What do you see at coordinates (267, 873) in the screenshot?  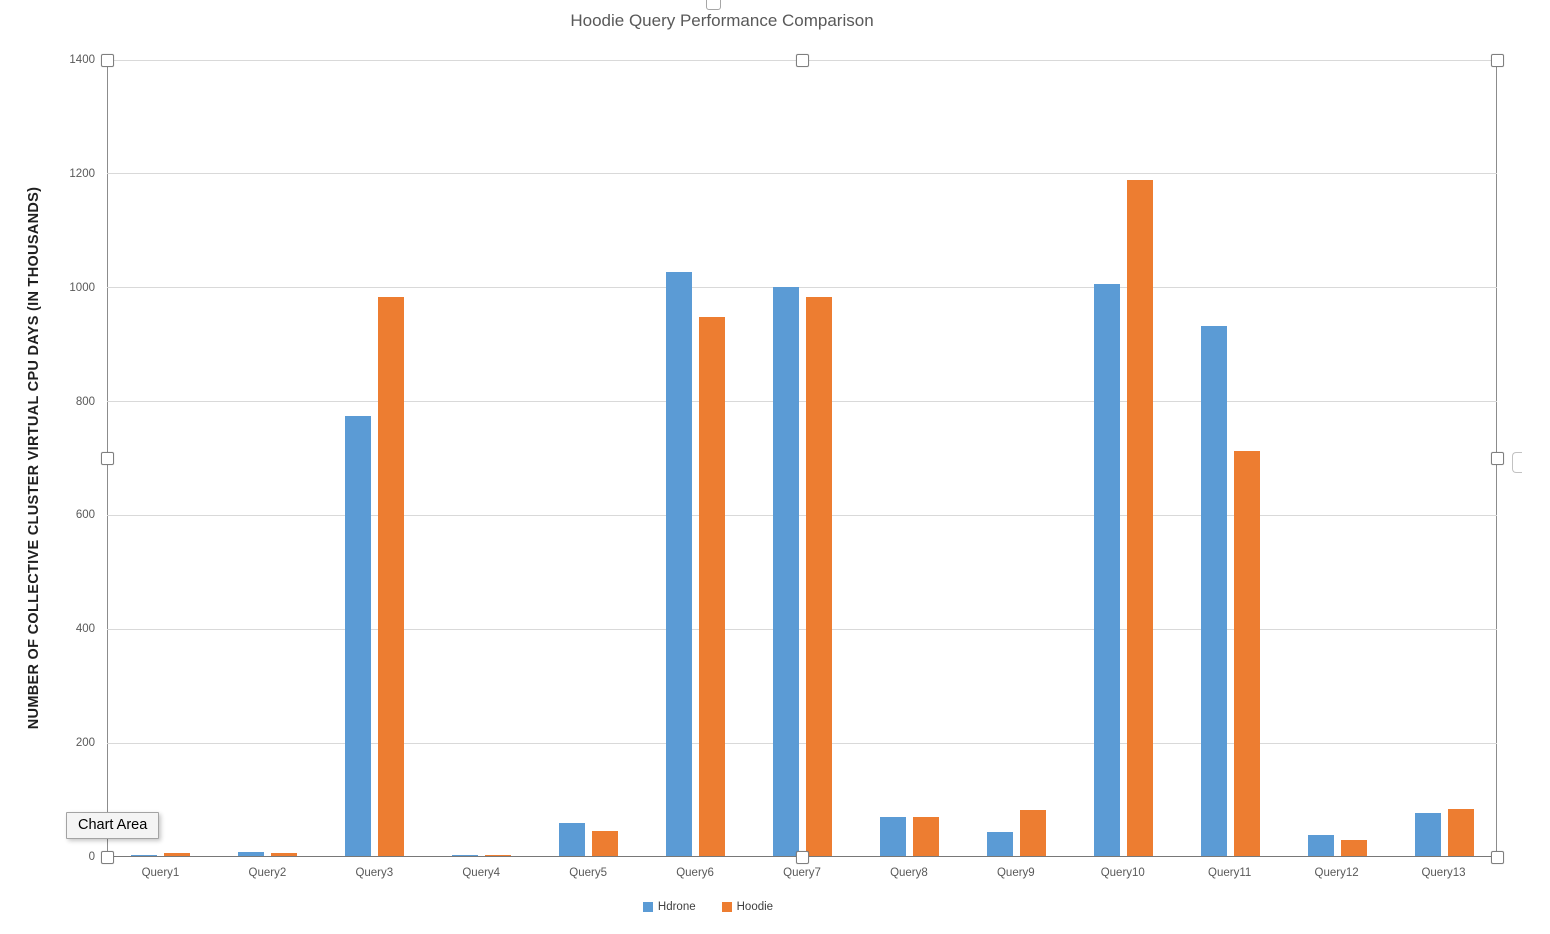 I see `x-axis-tick-label: Query2` at bounding box center [267, 873].